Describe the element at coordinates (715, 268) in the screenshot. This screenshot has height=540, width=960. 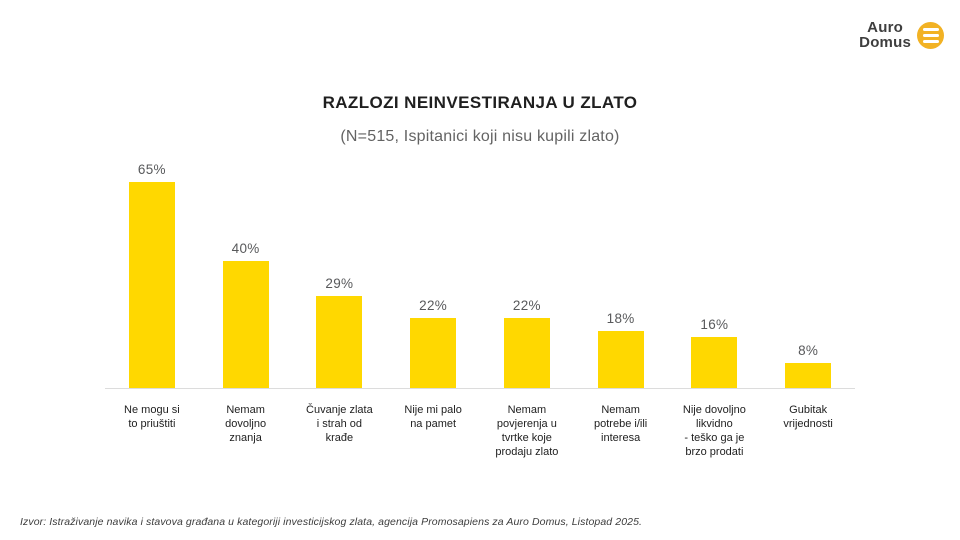
I see `bar-column: 16%` at that location.